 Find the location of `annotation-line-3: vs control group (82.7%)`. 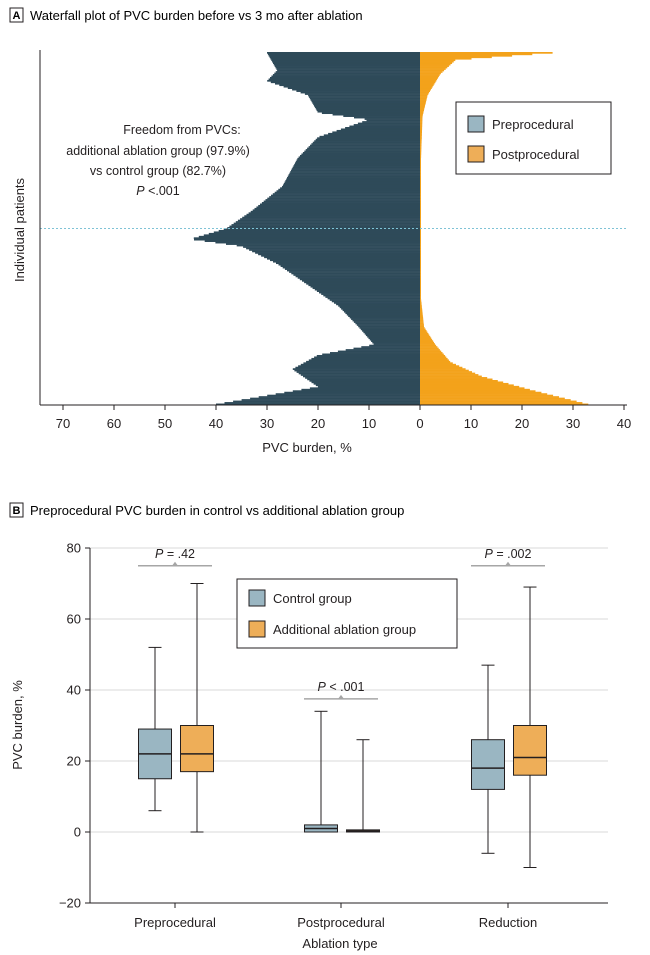

annotation-line-3: vs control group (82.7%) is located at coordinates (158, 171).